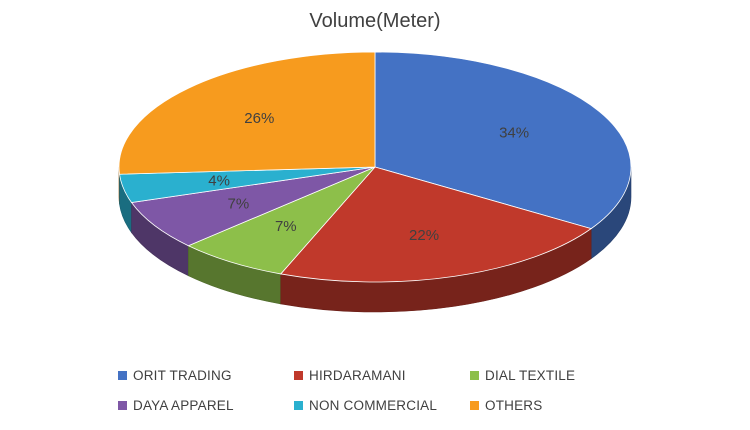 This screenshot has width=750, height=430. I want to click on slice-label-others: 26%, so click(259, 118).